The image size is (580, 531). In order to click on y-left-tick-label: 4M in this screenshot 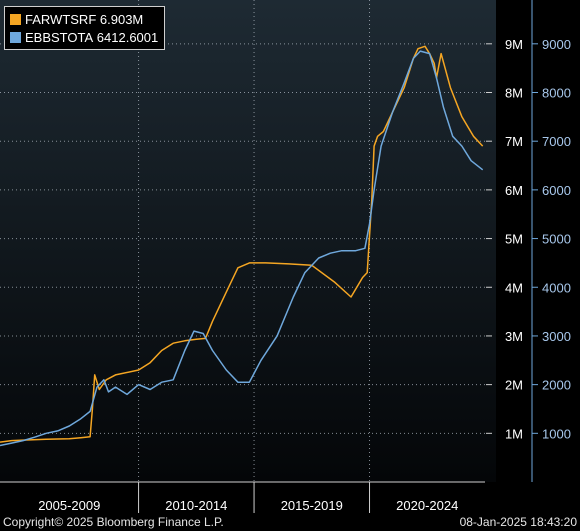, I will do `click(514, 287)`.